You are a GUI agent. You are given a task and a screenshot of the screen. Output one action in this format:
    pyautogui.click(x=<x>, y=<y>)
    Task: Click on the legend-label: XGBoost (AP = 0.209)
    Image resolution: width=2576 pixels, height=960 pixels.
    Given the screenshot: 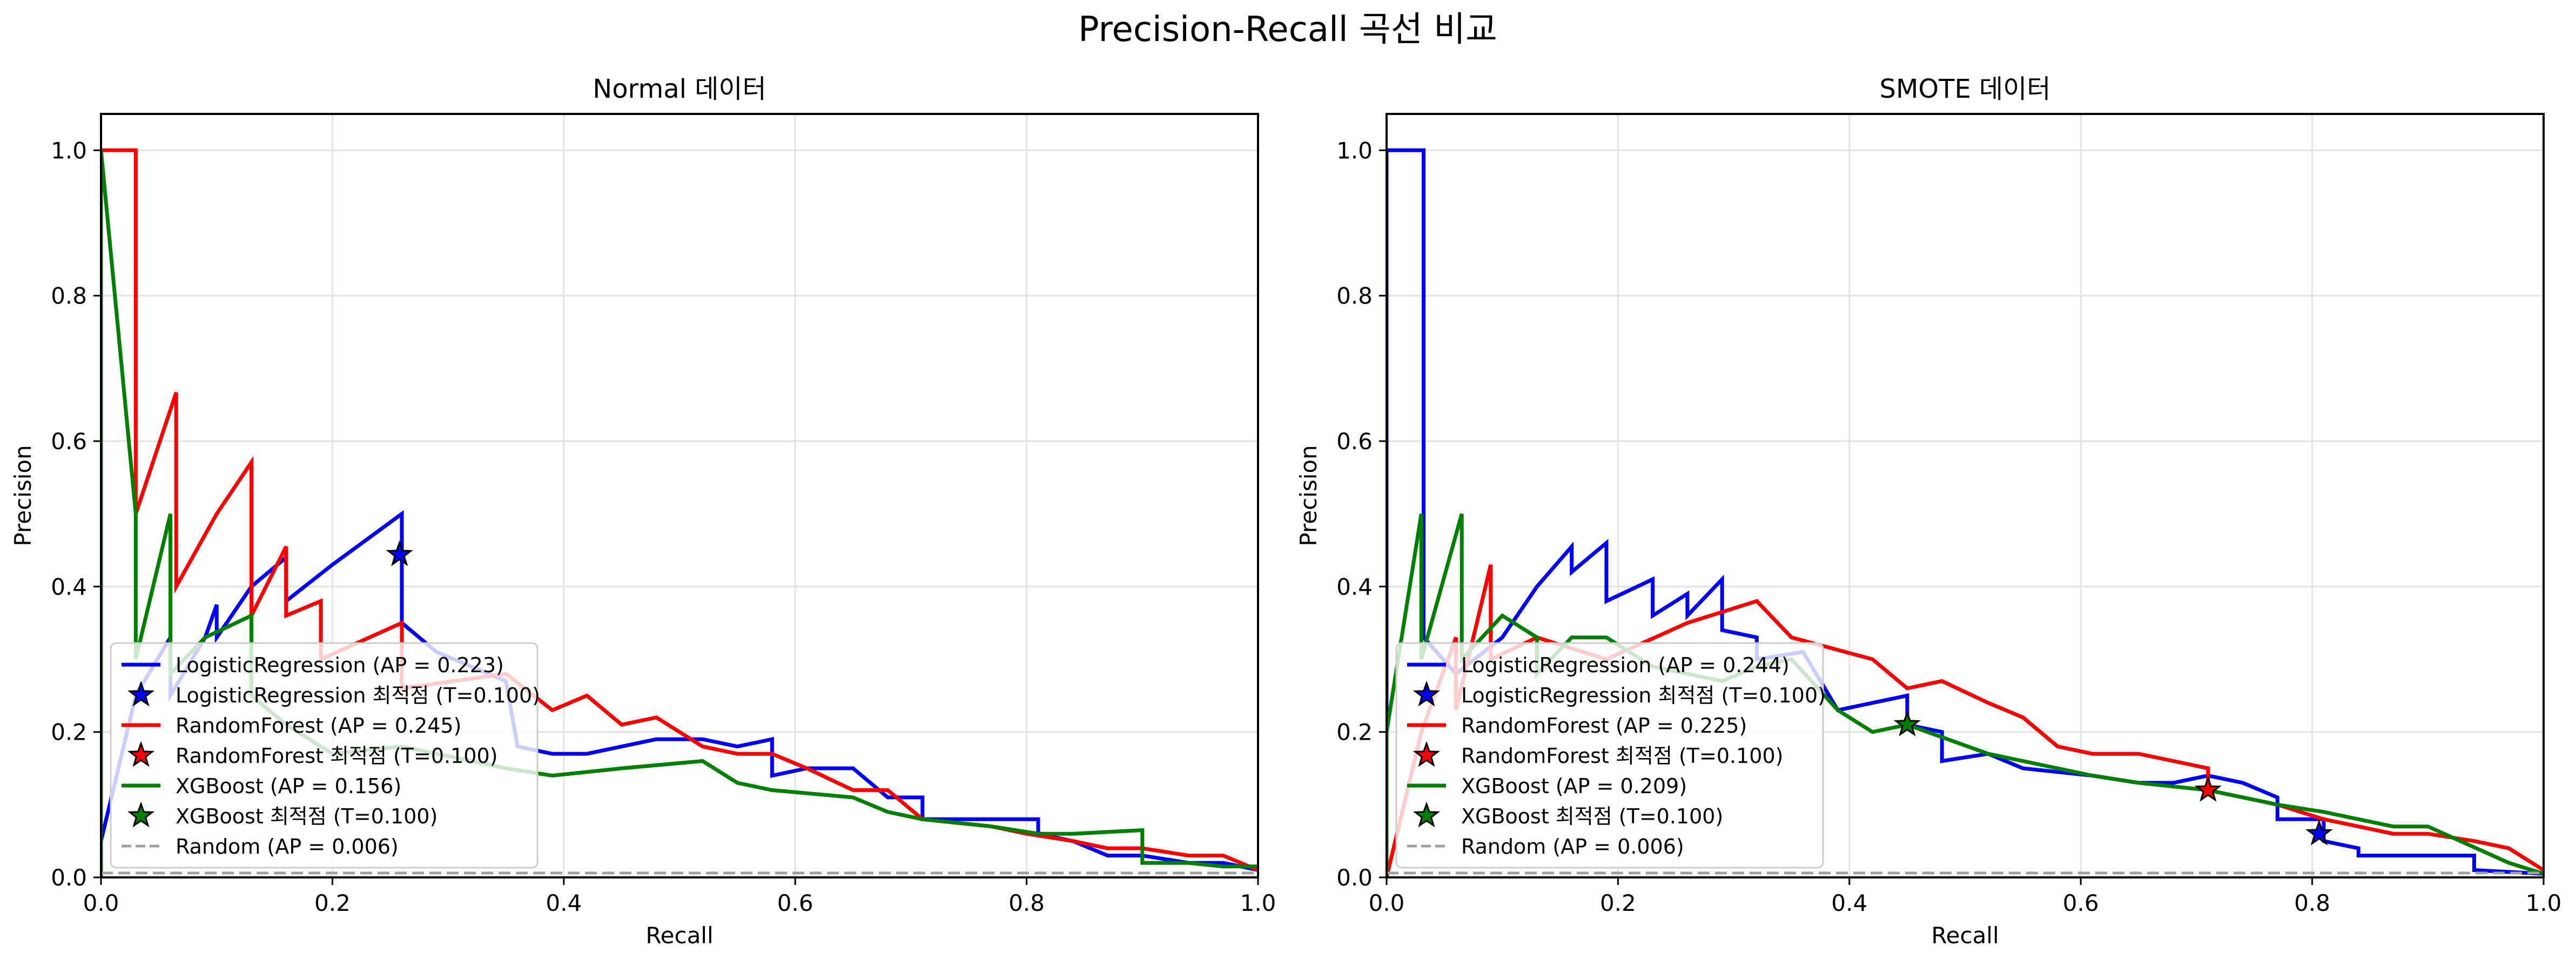 What is the action you would take?
    pyautogui.click(x=1574, y=786)
    